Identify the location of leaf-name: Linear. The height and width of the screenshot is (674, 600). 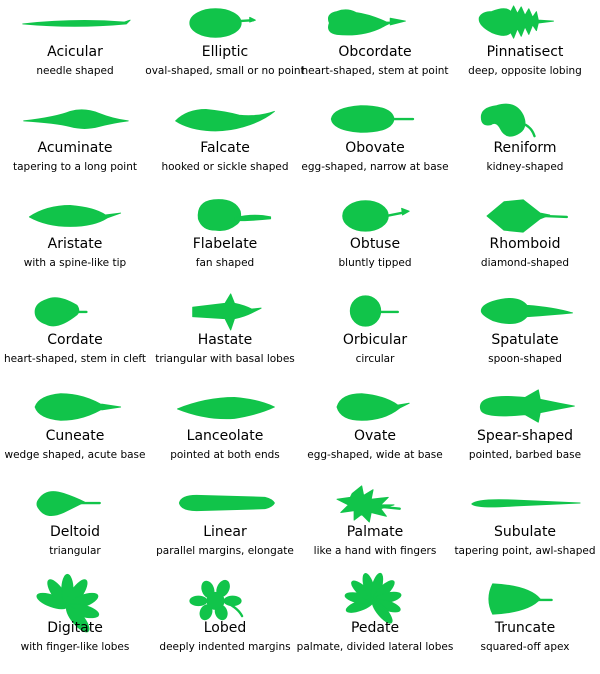
(225, 532).